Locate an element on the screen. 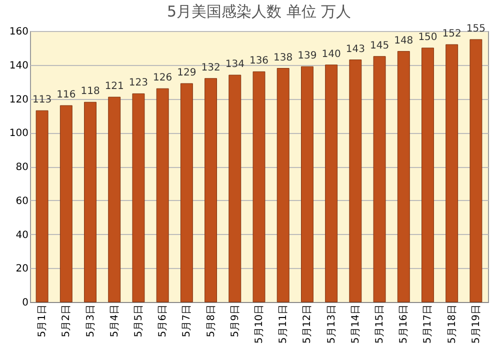 This screenshot has width=500, height=348. data-label: 143 is located at coordinates (355, 49).